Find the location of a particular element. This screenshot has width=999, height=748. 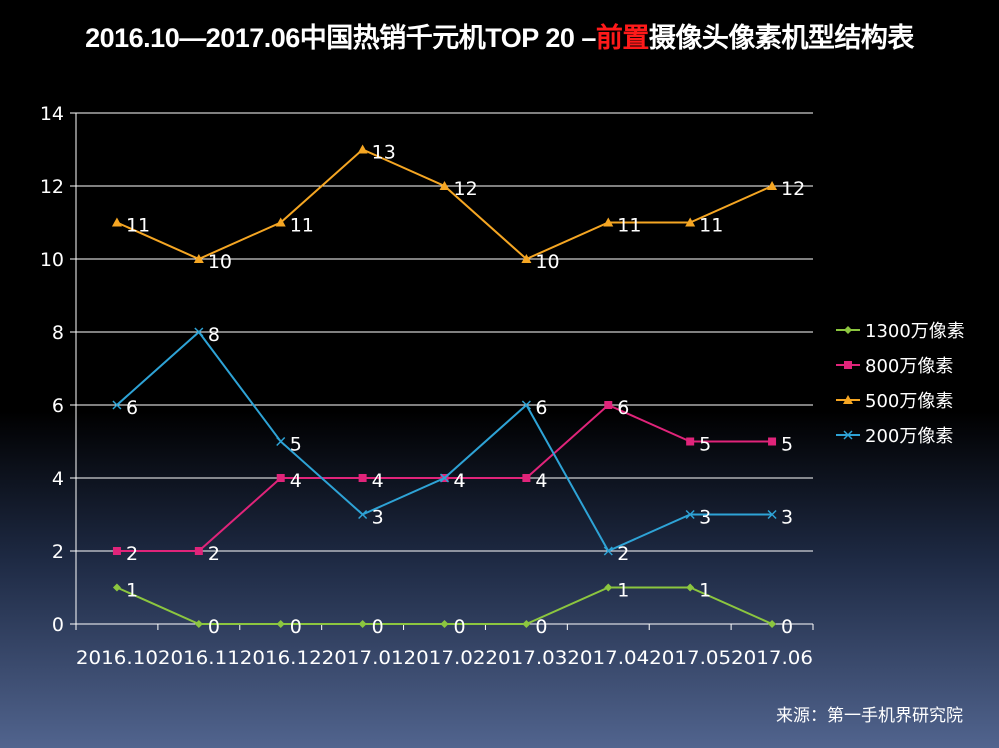

y-tick-label: 2 is located at coordinates (58, 552).